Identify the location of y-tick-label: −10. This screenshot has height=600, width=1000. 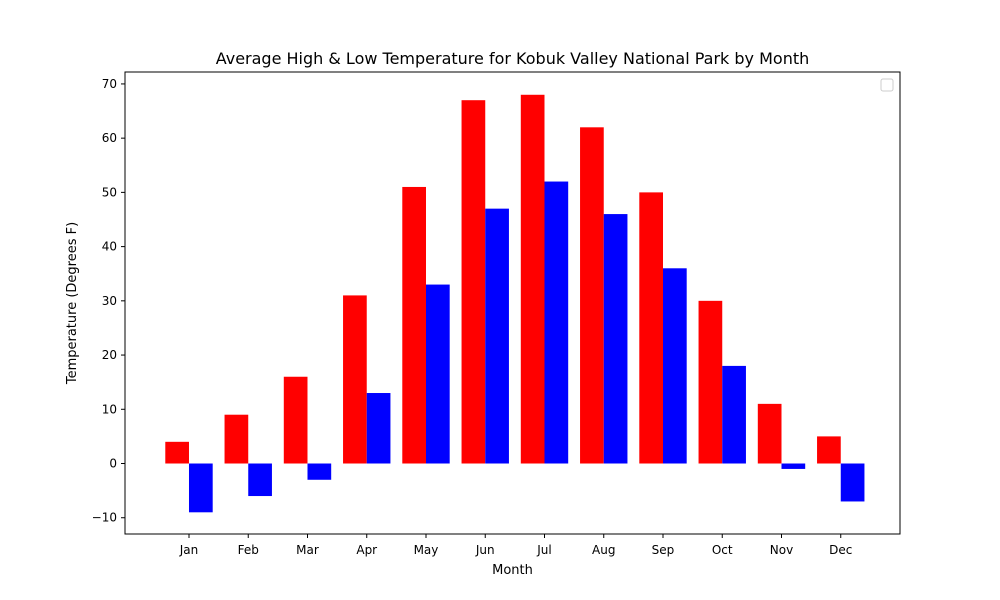
(104, 518).